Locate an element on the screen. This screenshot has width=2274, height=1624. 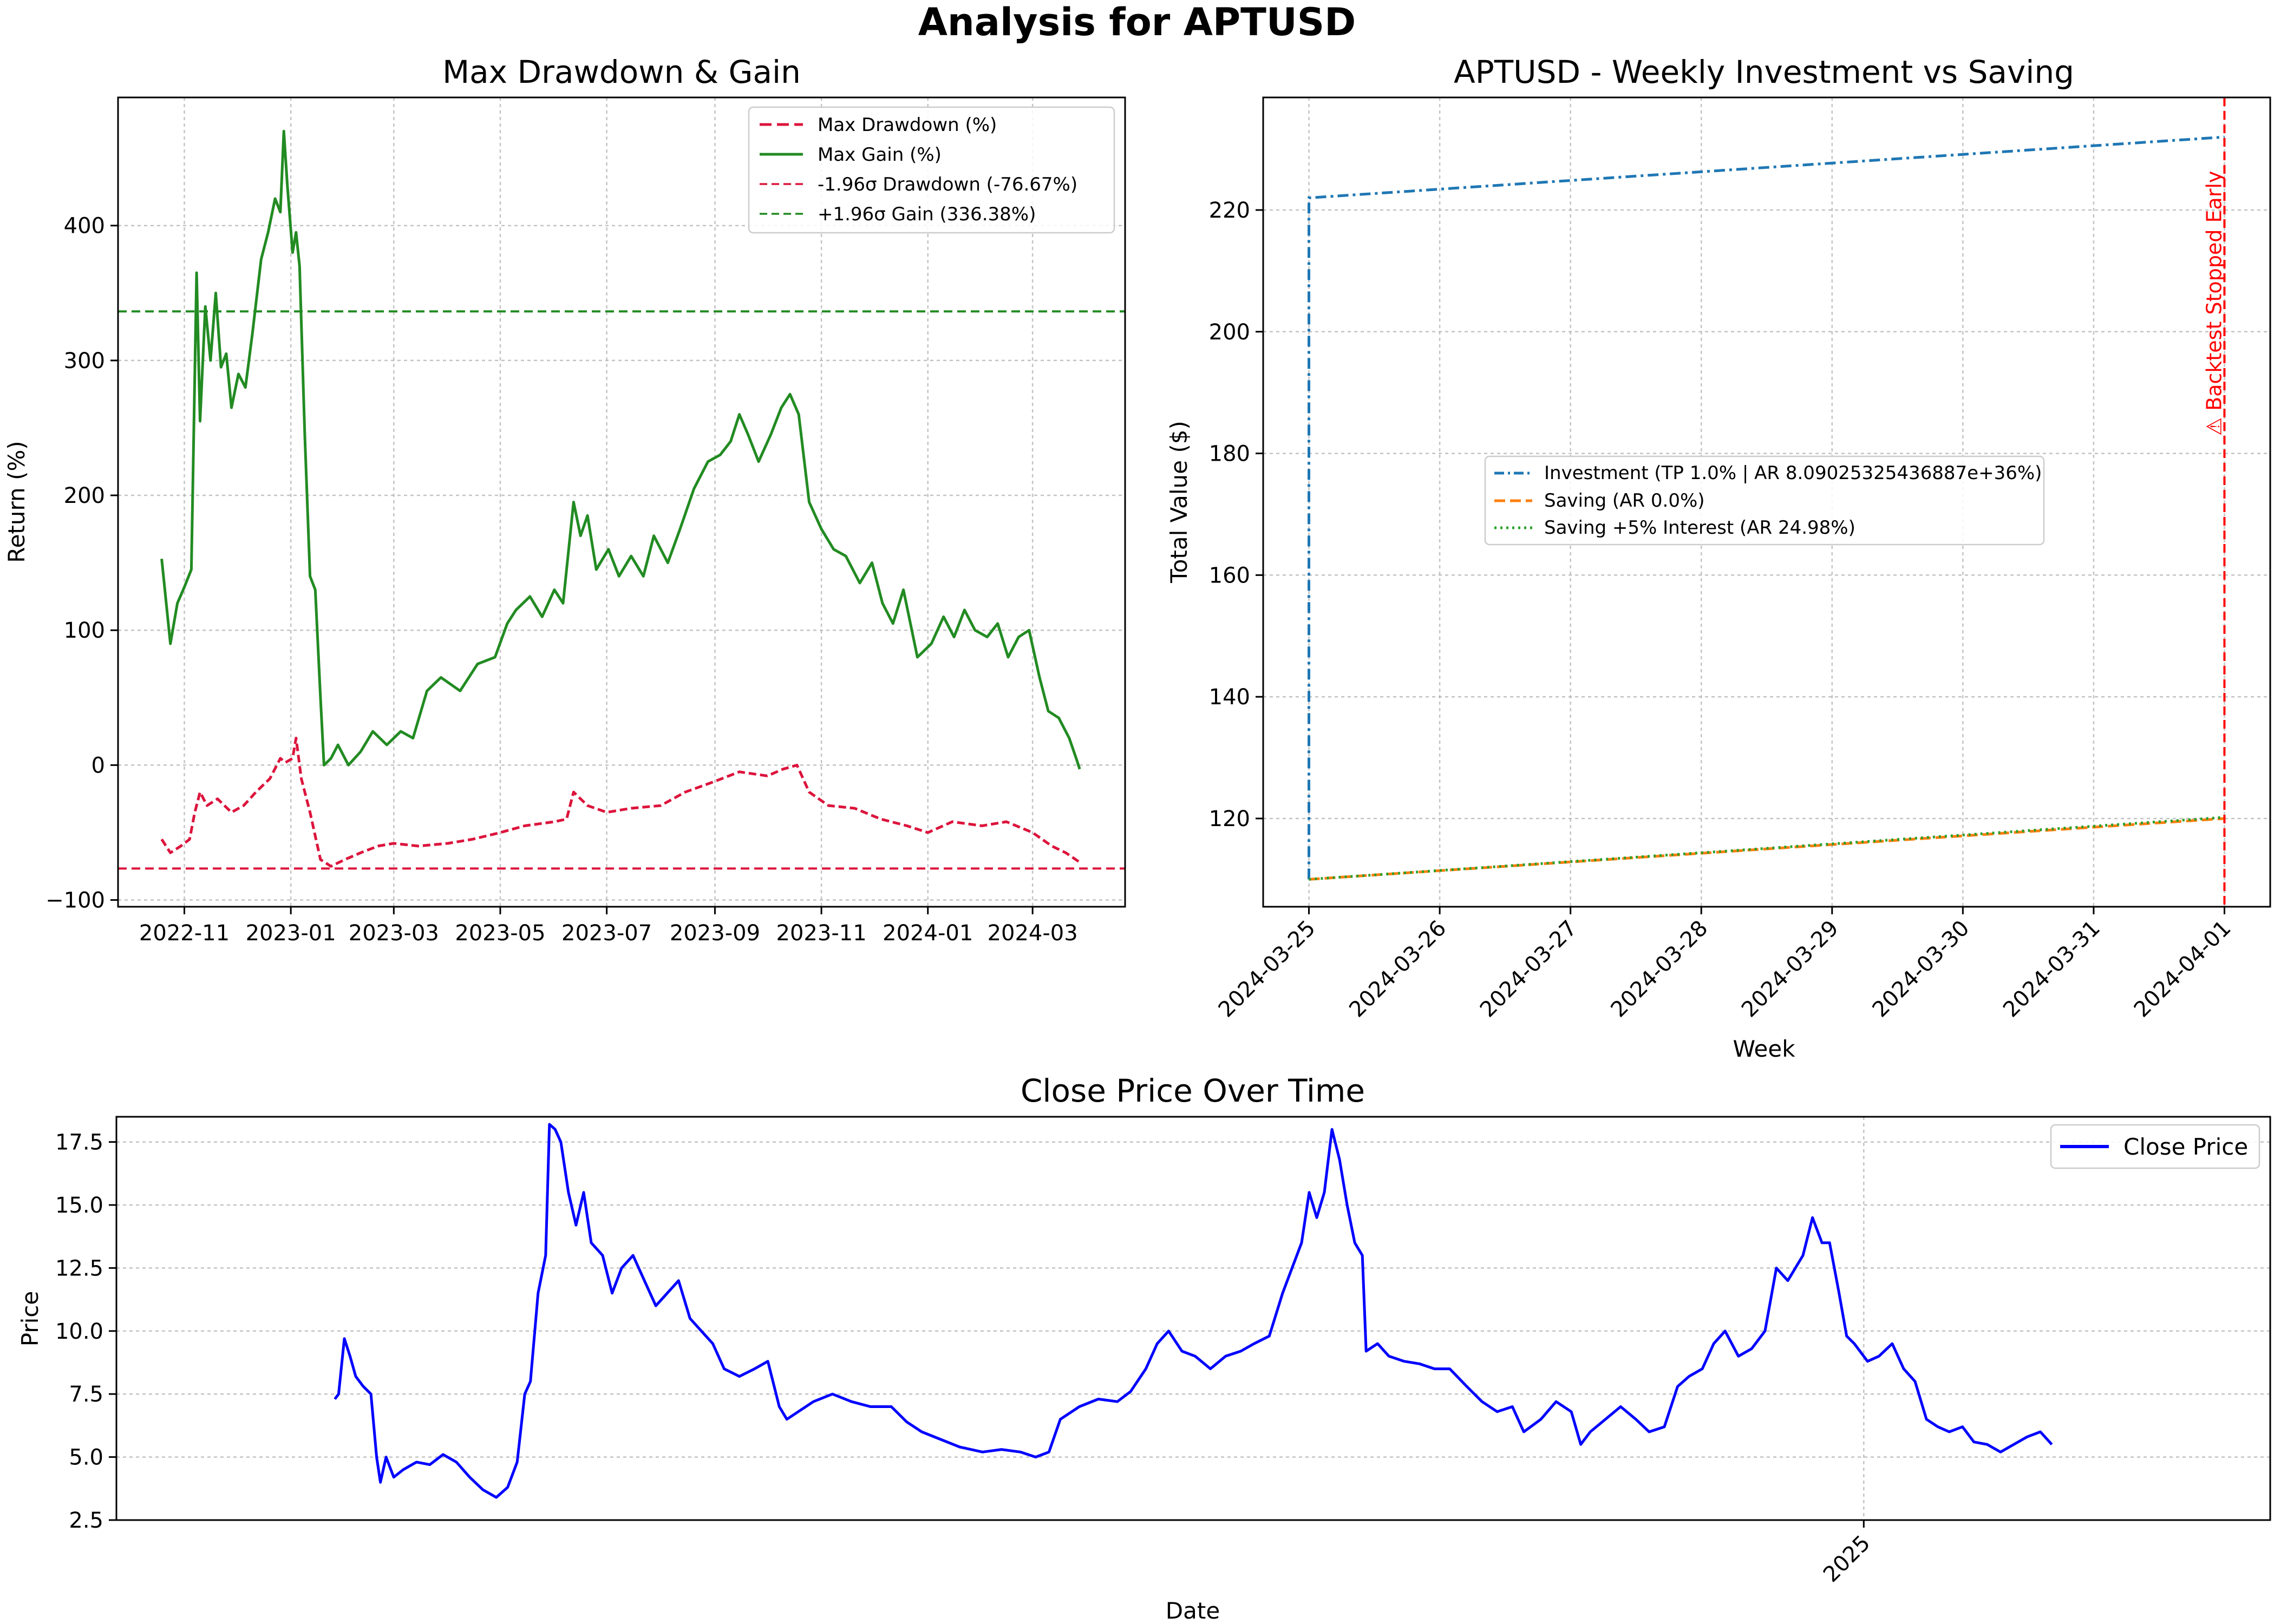
drawdown-y-tick-label: −100 is located at coordinates (75, 900).